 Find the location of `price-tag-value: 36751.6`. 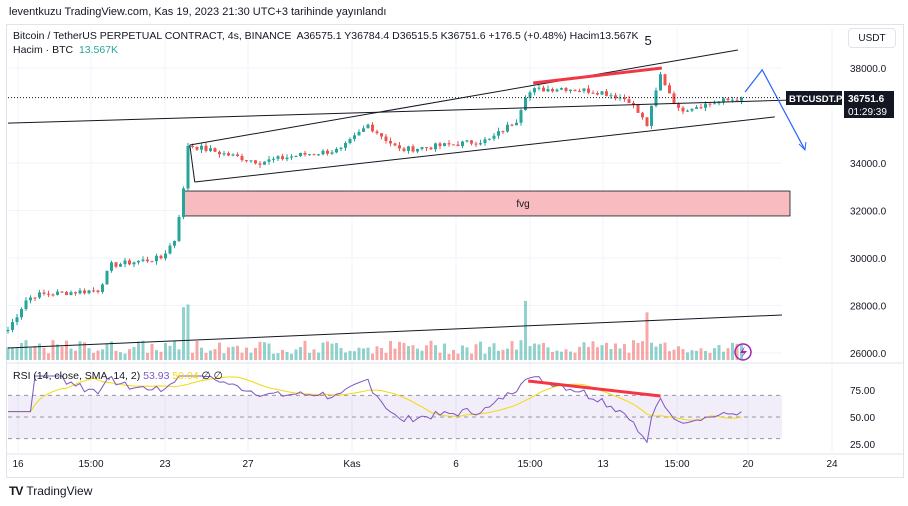

price-tag-value: 36751.6 is located at coordinates (866, 99).